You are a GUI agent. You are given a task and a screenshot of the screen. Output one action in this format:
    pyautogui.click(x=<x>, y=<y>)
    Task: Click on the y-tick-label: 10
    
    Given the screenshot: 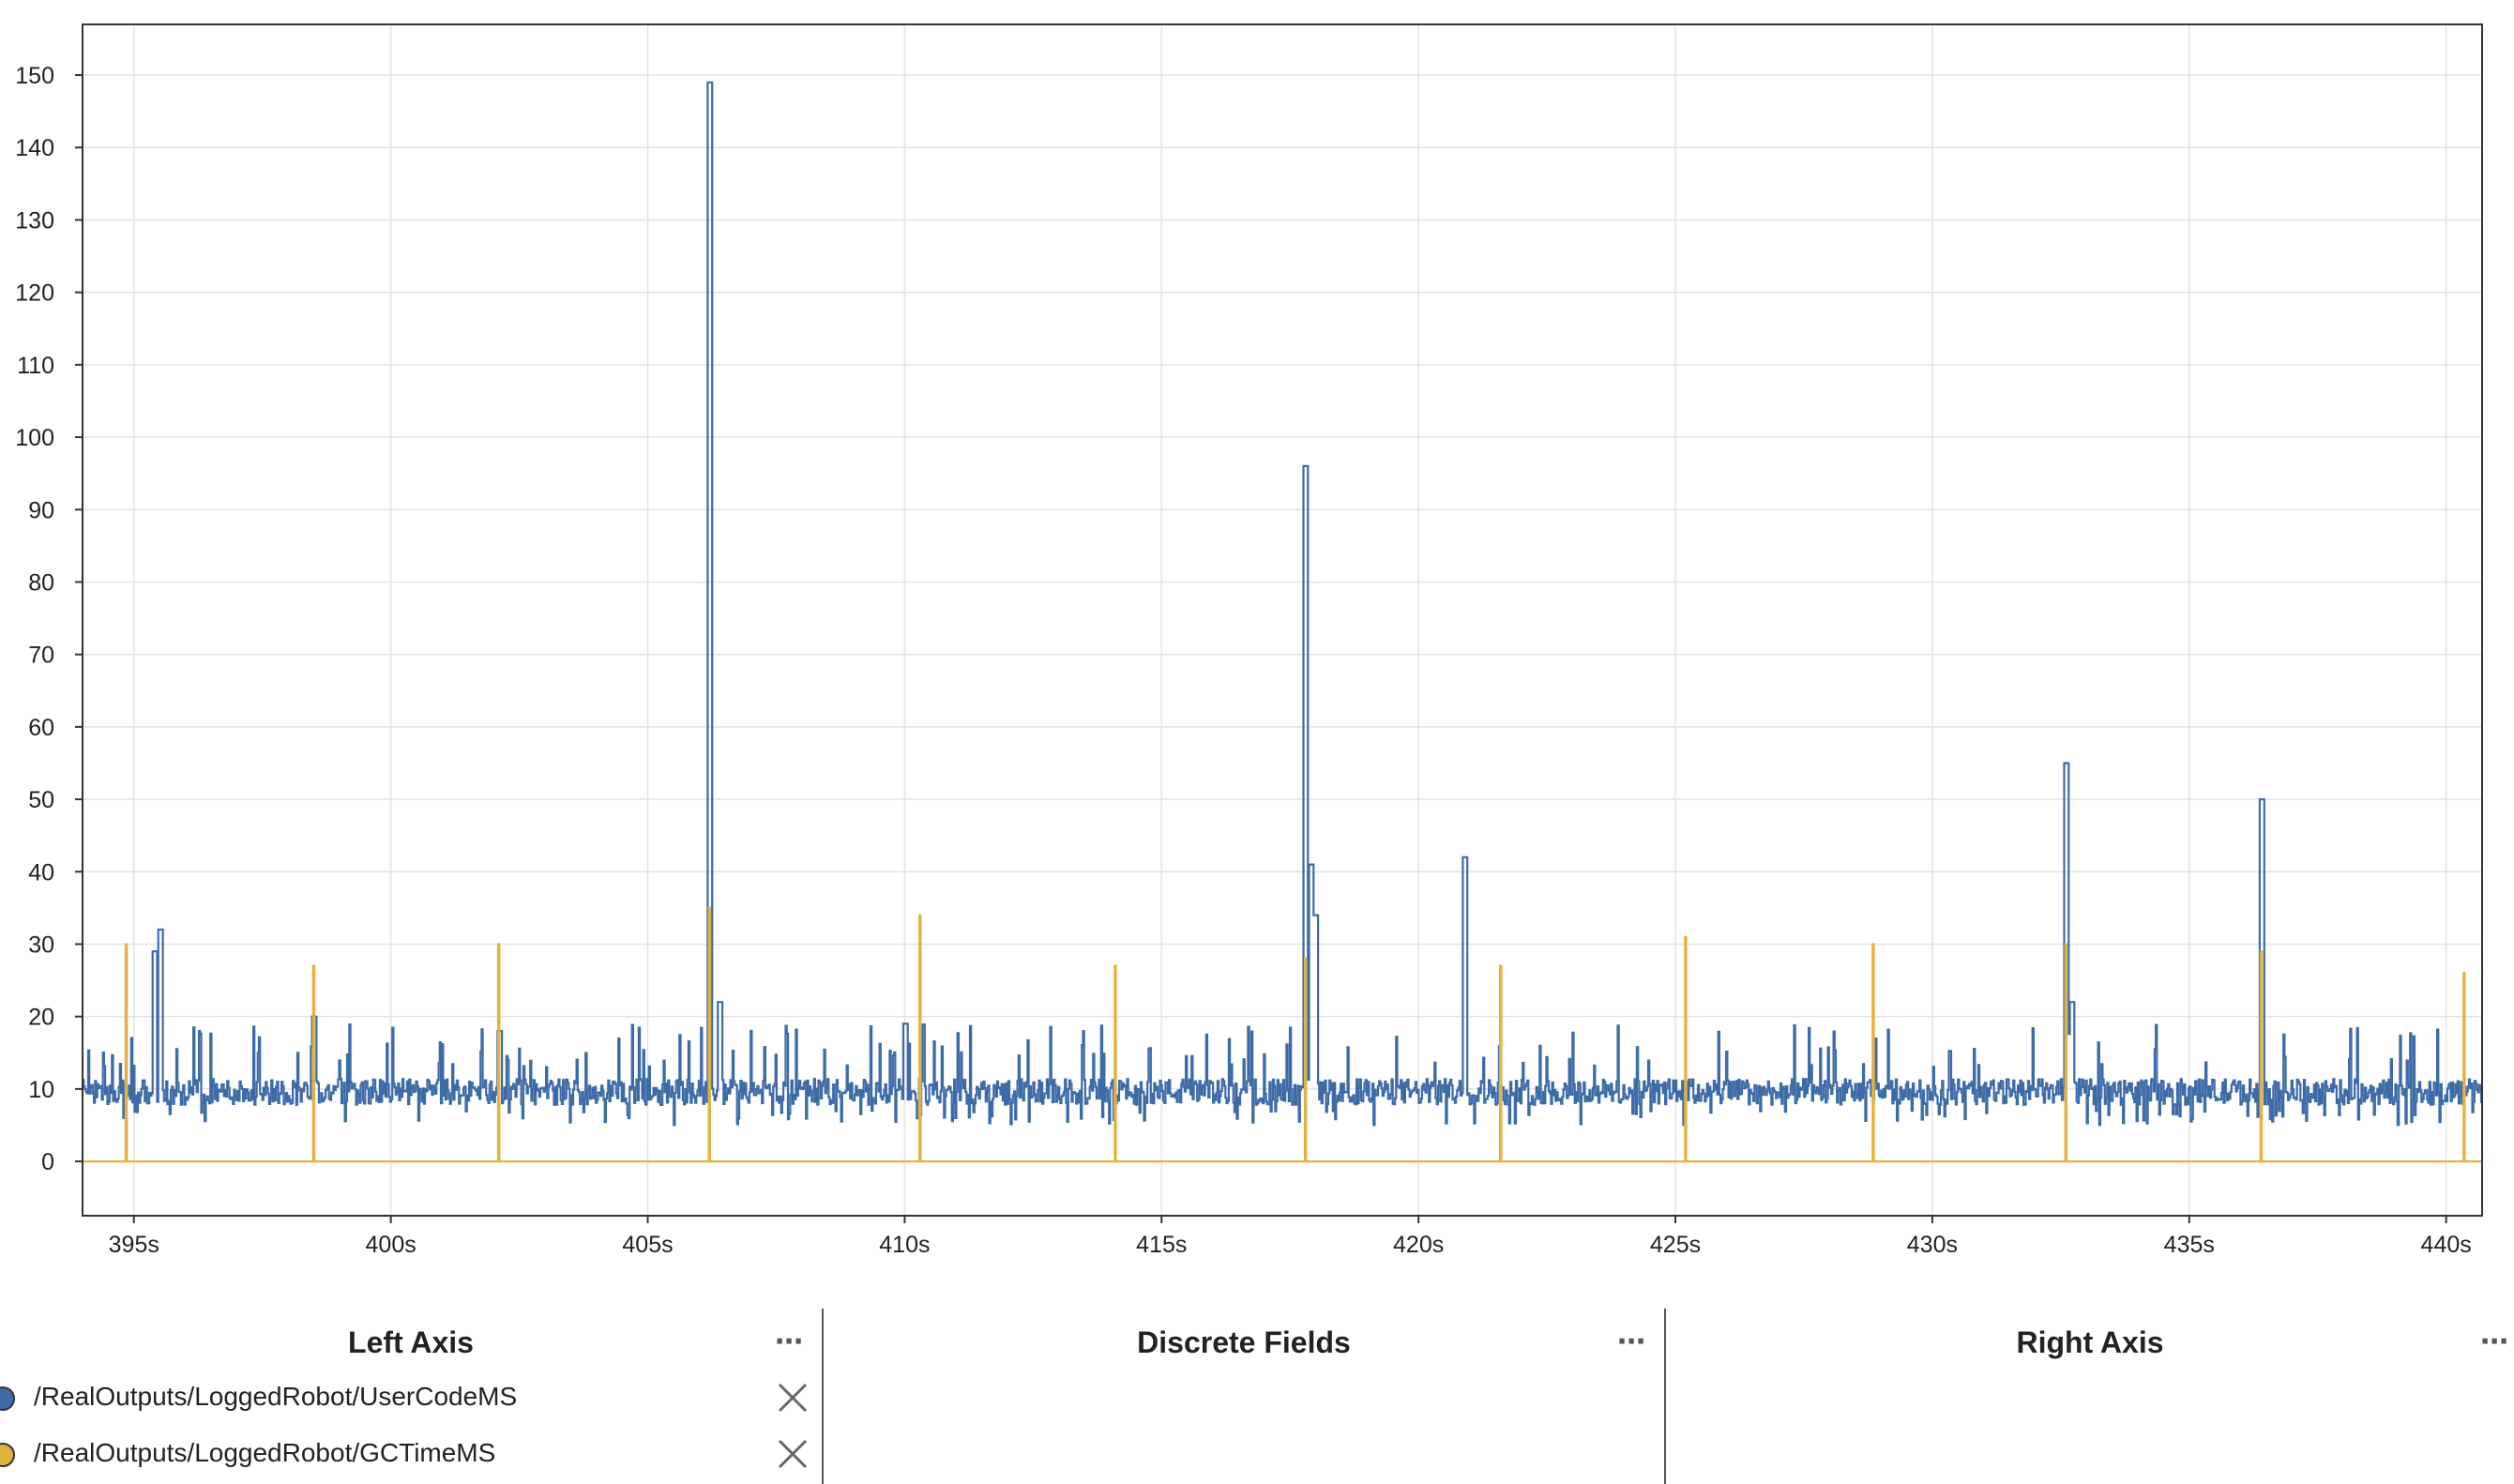 What is the action you would take?
    pyautogui.click(x=41, y=1090)
    